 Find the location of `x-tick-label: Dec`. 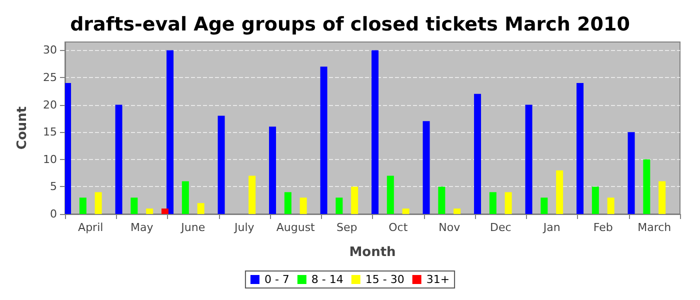

x-tick-label: Dec is located at coordinates (501, 227).